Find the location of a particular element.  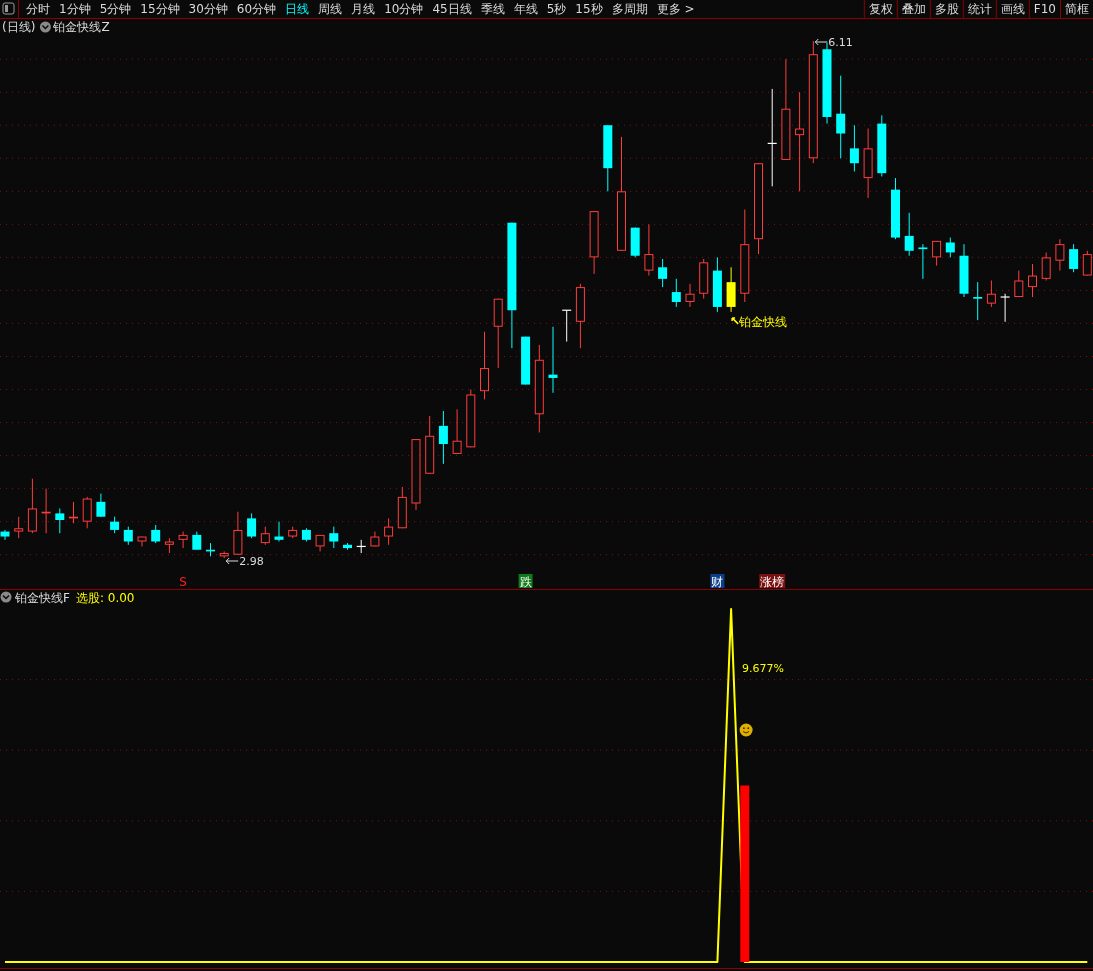

text: S is located at coordinates (183, 582).